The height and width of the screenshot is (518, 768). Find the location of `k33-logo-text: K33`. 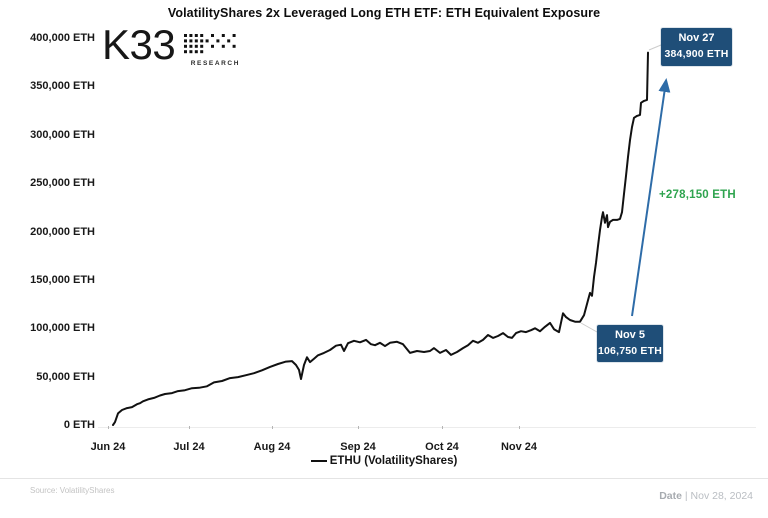

k33-logo-text: K33 is located at coordinates (139, 44).